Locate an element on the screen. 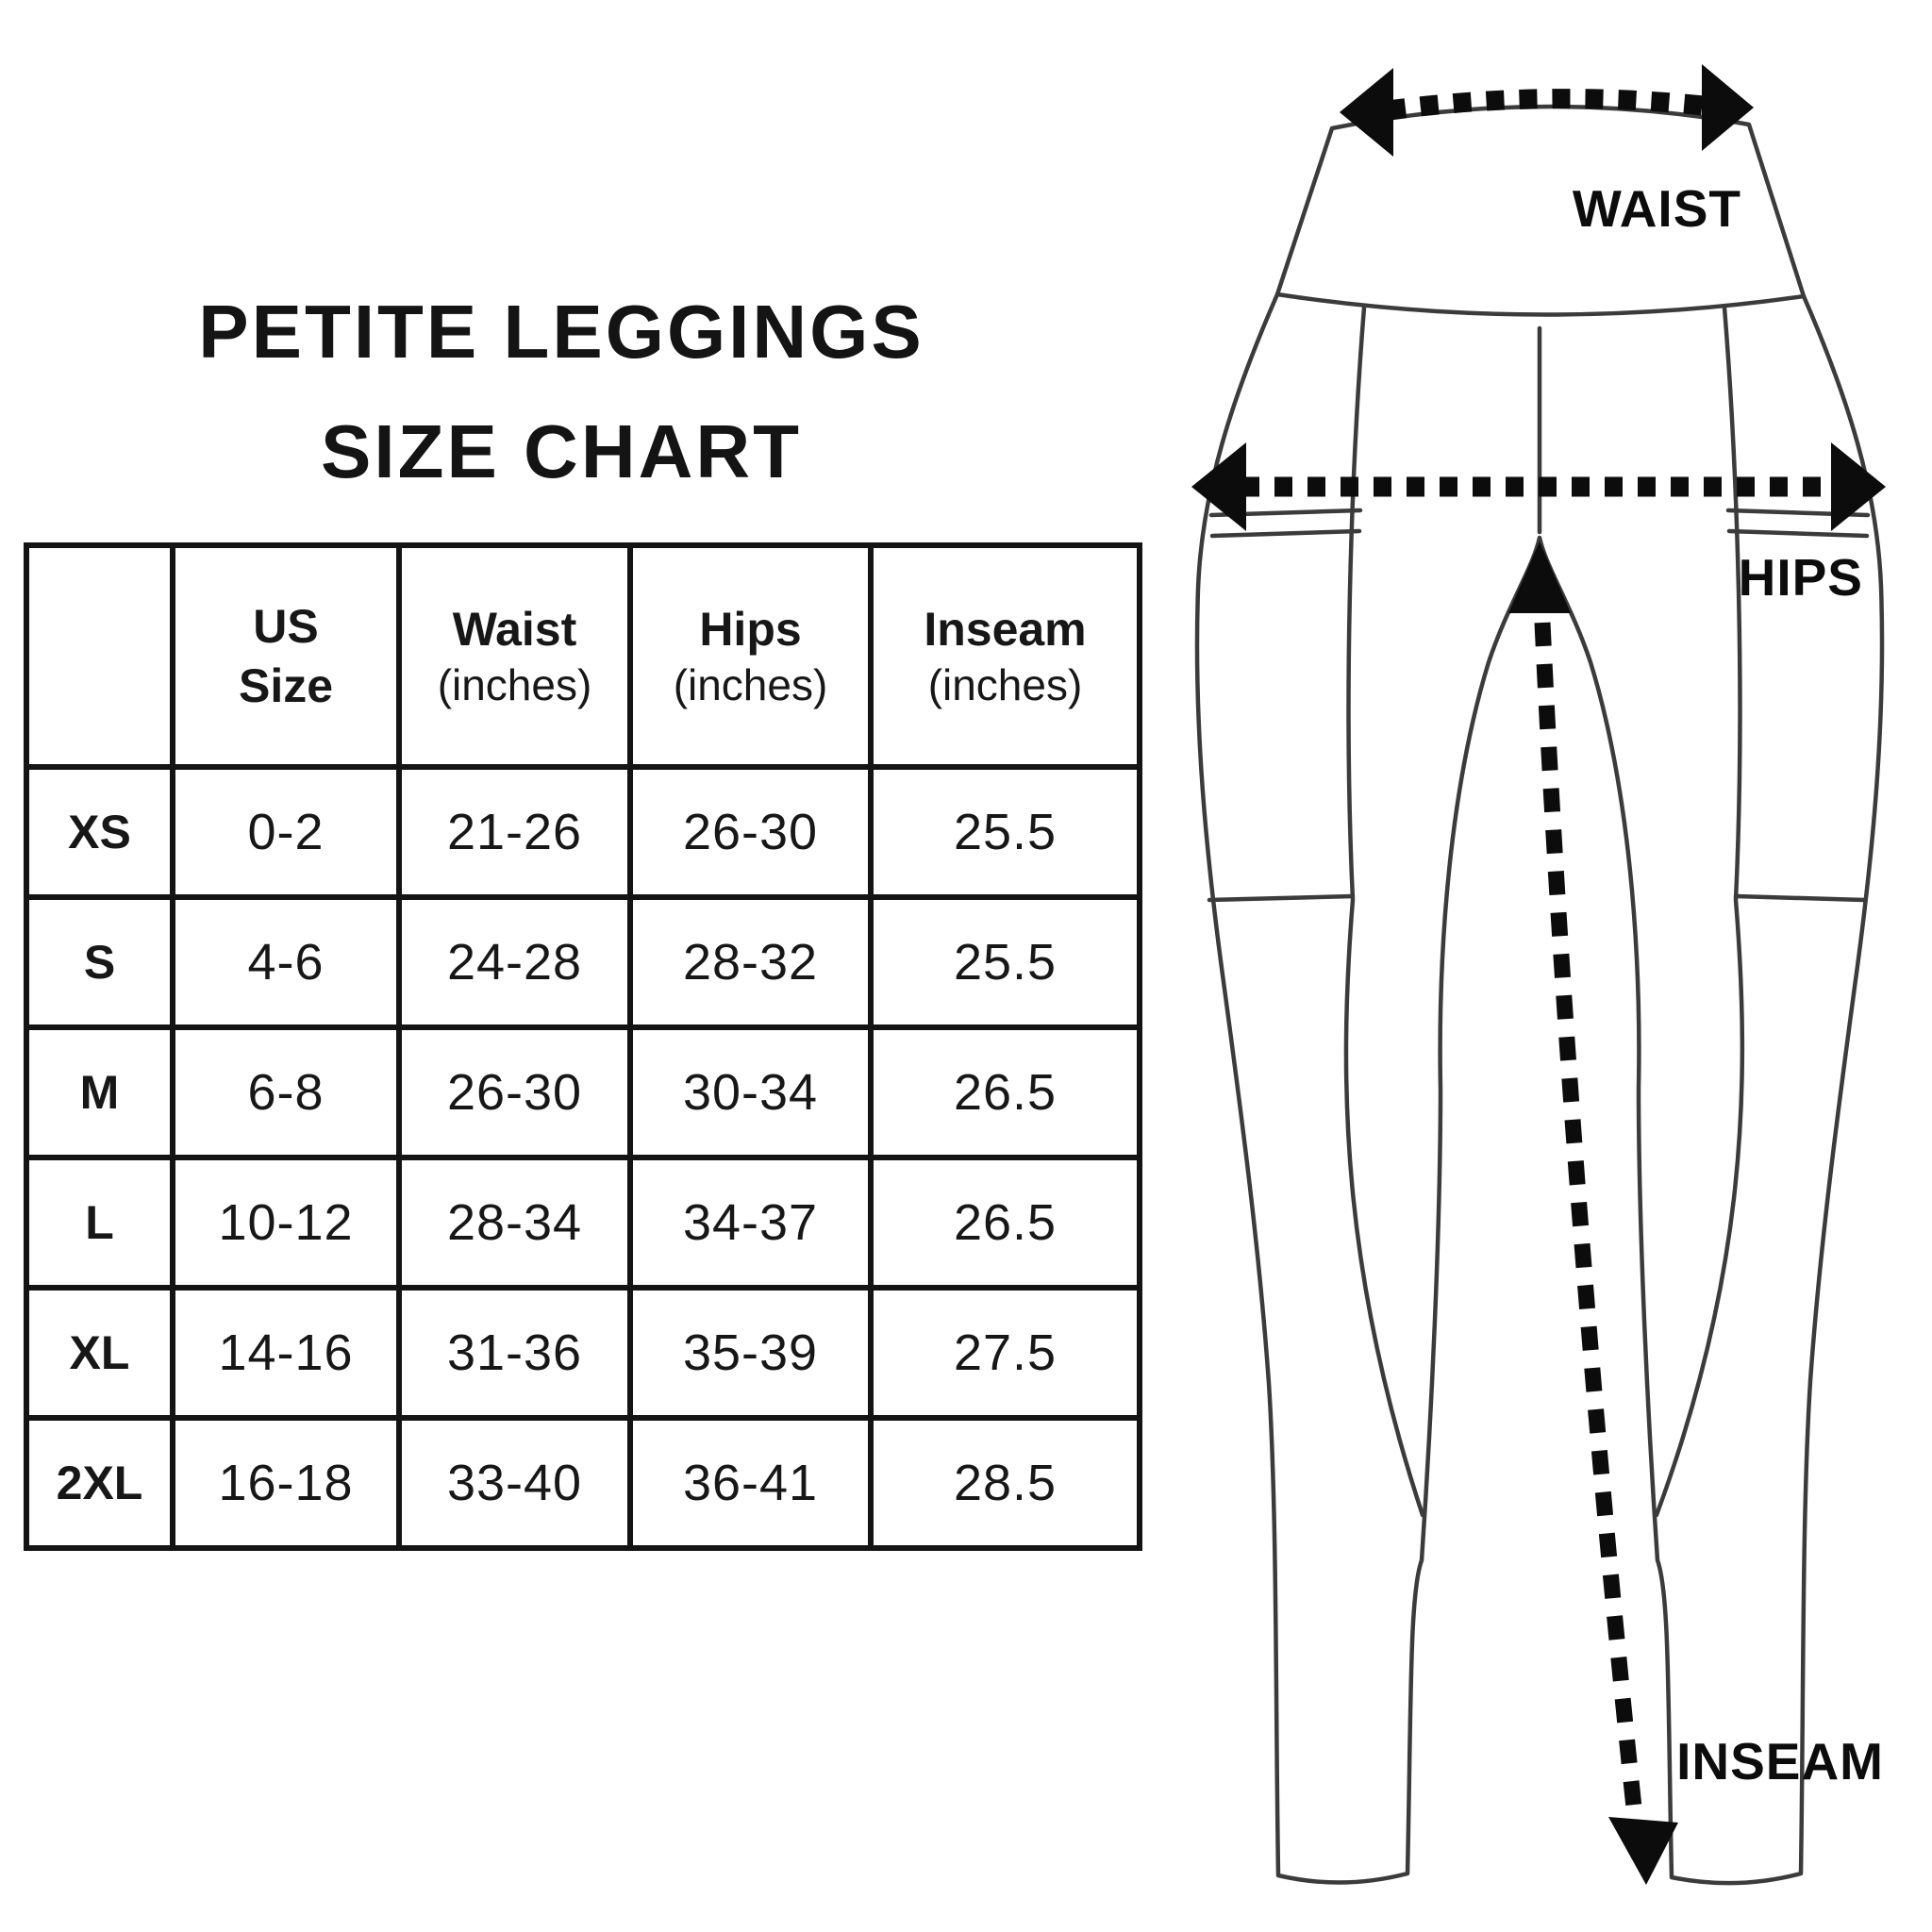  us-size-cell: 16-18 is located at coordinates (286, 1483).